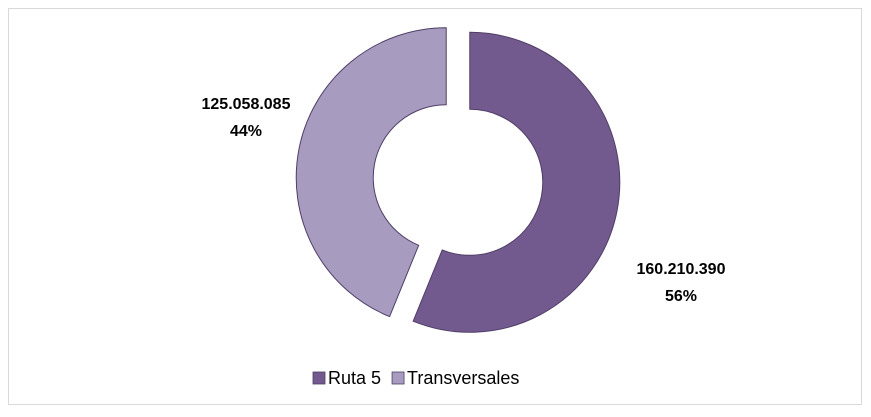  I want to click on legend-label: Ruta 5, so click(354, 378).